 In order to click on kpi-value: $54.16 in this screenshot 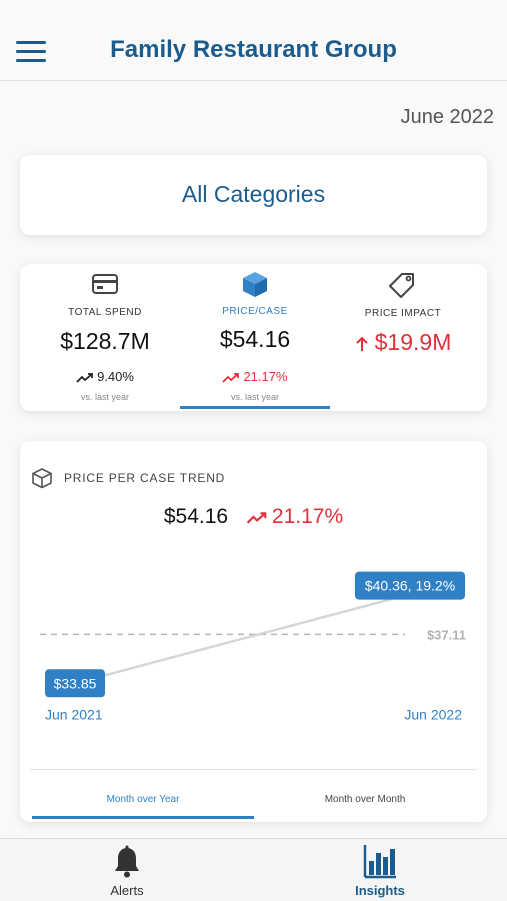, I will do `click(255, 339)`.